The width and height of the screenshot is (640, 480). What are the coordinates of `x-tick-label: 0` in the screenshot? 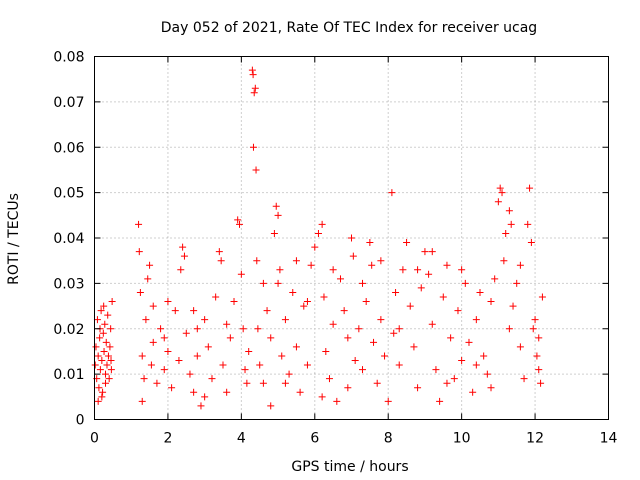 It's located at (94, 439).